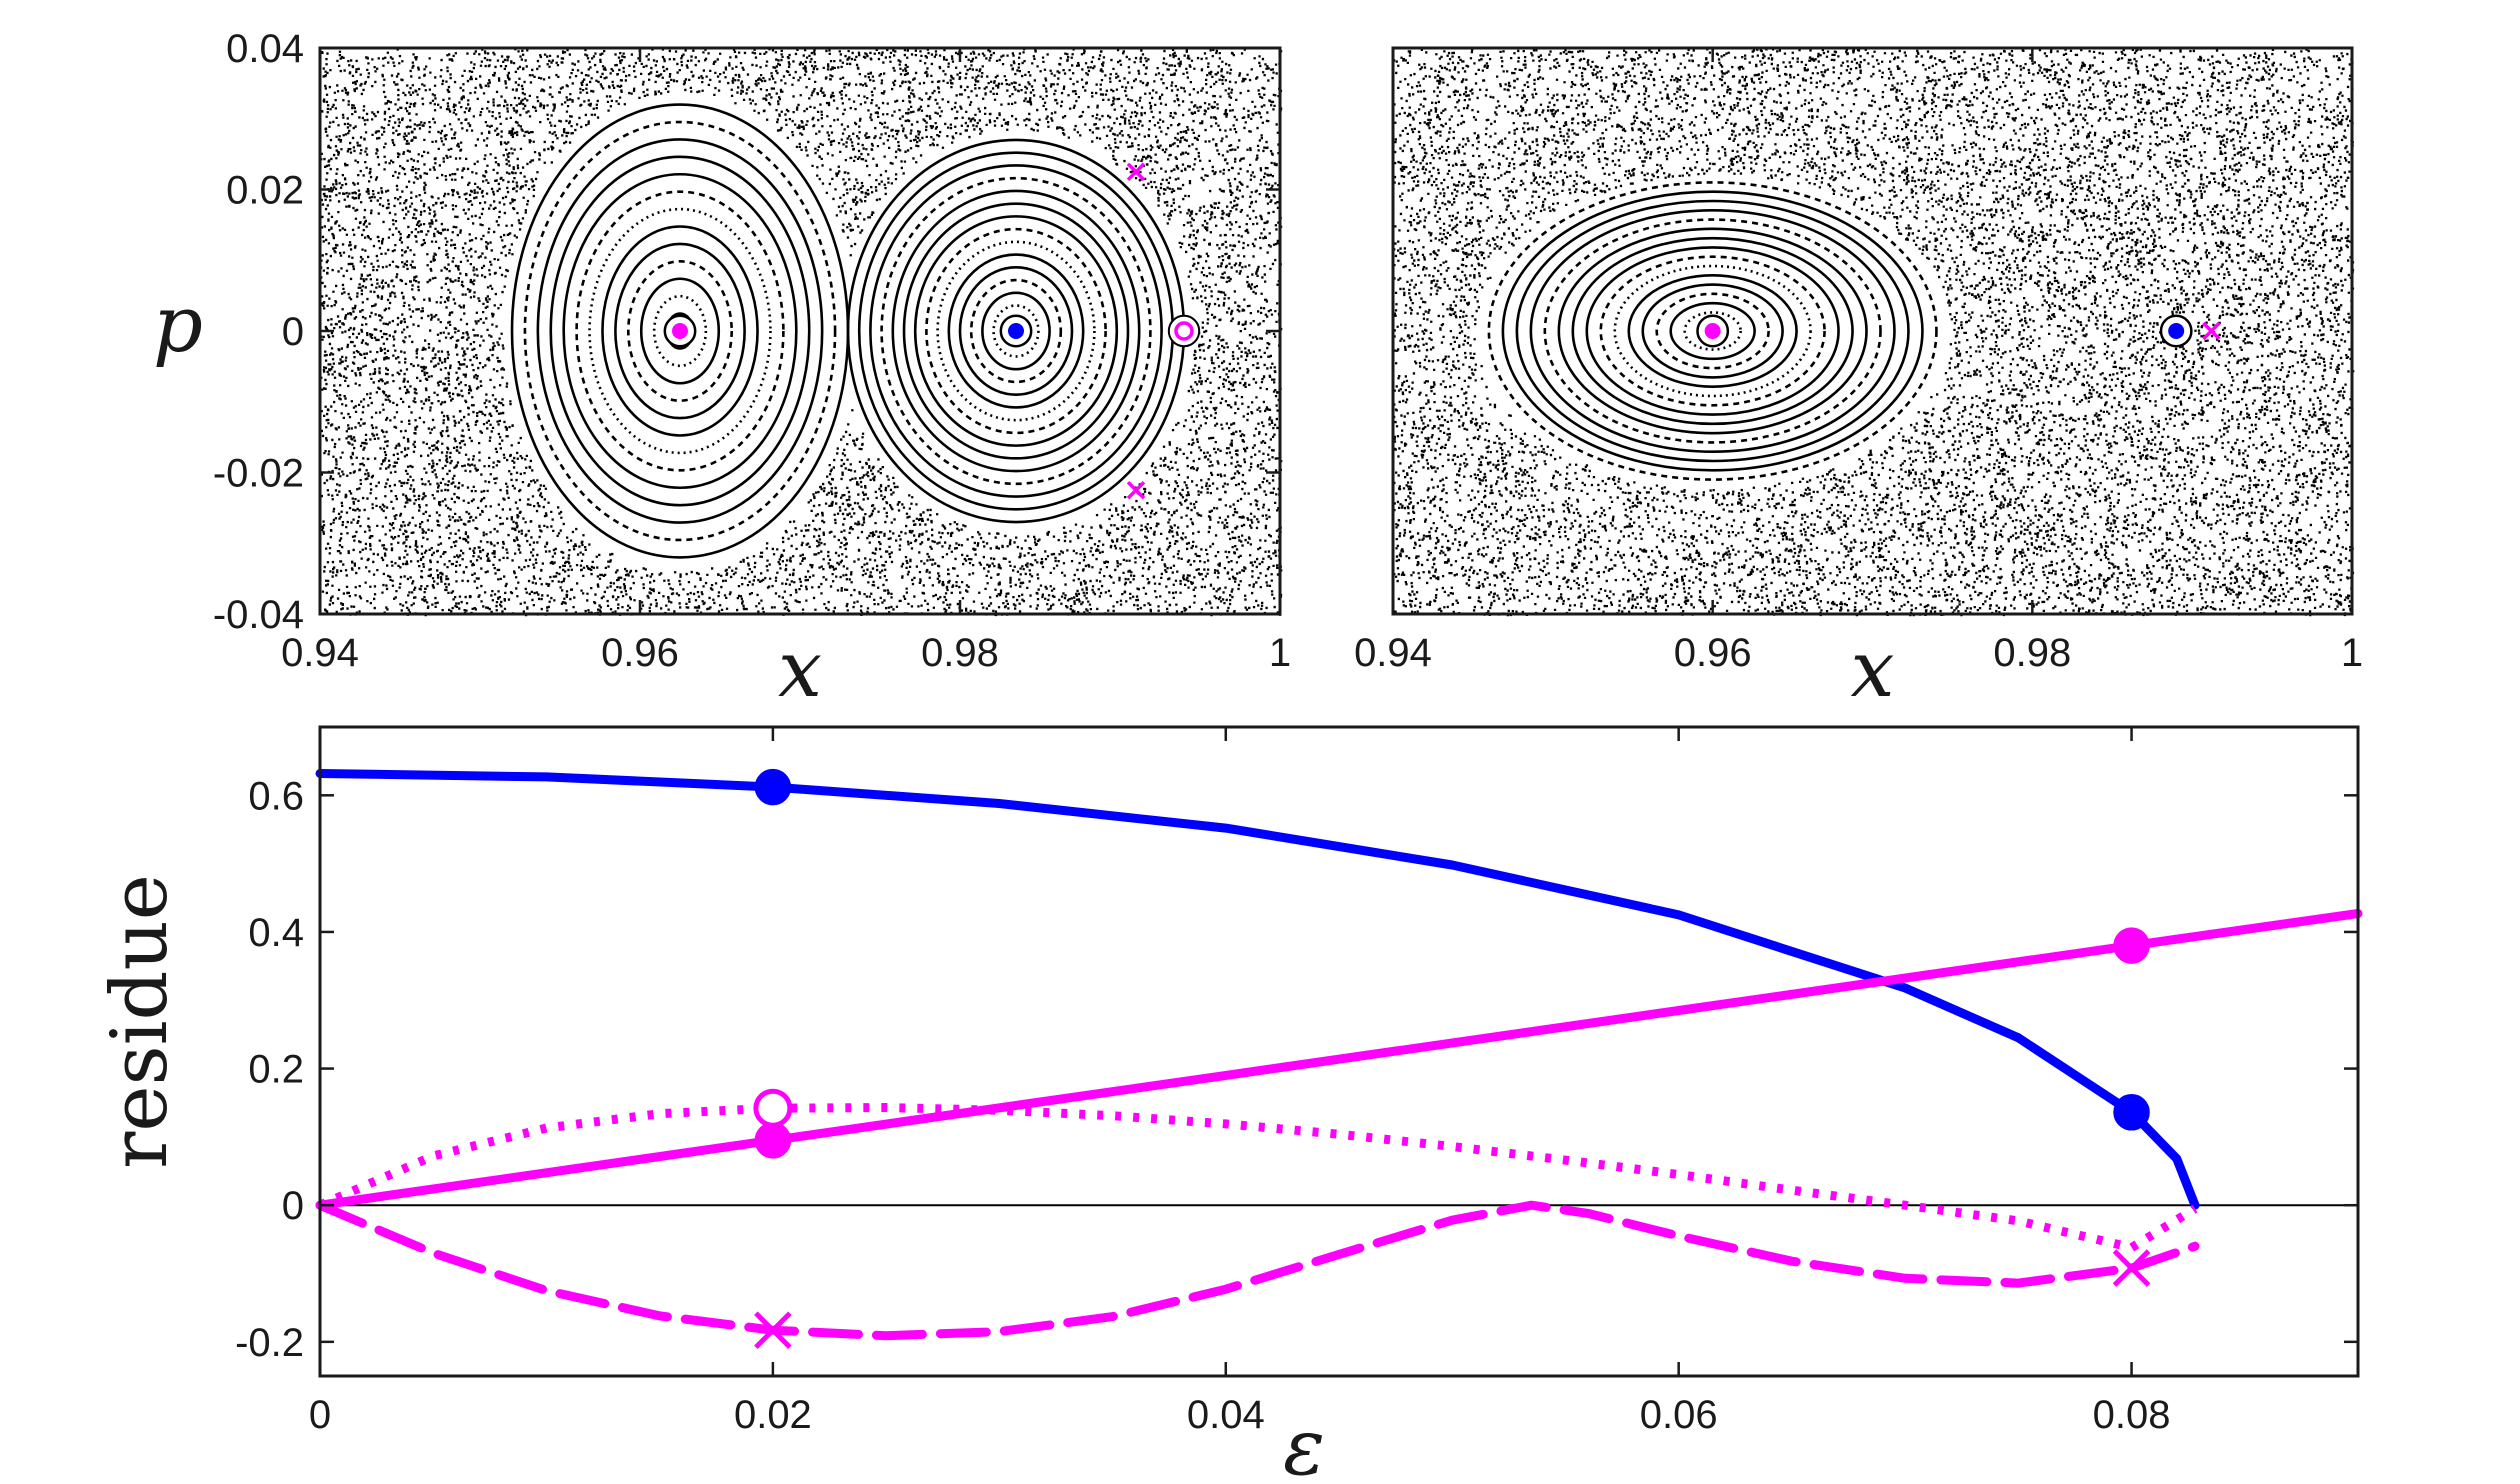 The width and height of the screenshot is (2520, 1484). What do you see at coordinates (1873, 670) in the screenshot?
I see `x-axis-label-right: x` at bounding box center [1873, 670].